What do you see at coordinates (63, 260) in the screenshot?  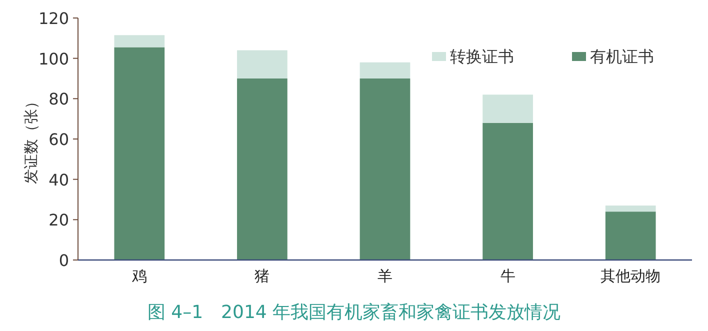 I see `y-tick-label: 0` at bounding box center [63, 260].